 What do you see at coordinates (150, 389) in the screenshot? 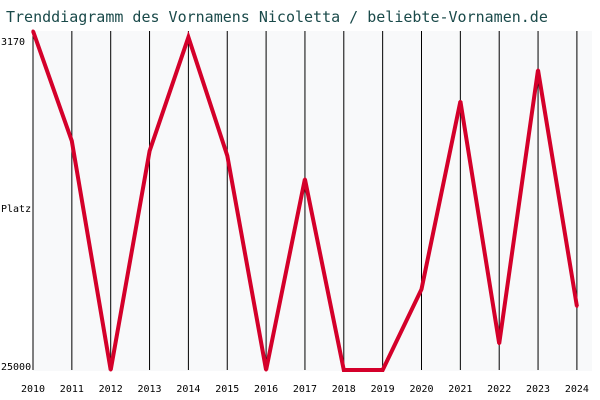
I see `x-tick-label: 2013` at bounding box center [150, 389].